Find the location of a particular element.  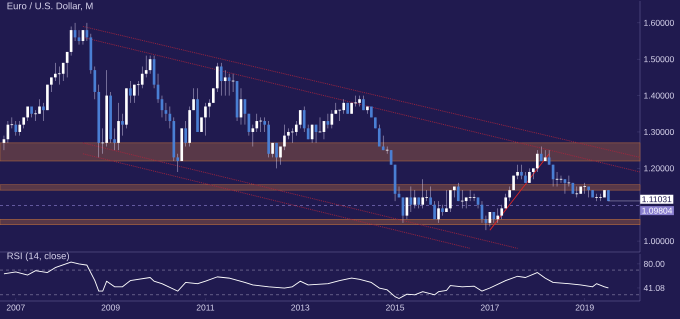

ref-line-label: 1.09804 is located at coordinates (657, 211).